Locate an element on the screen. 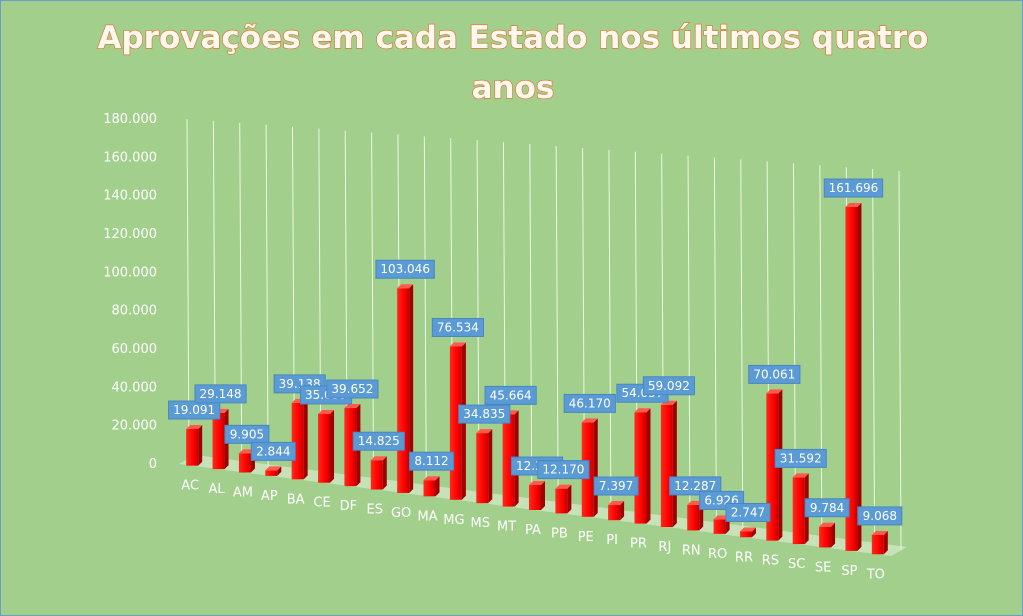 The width and height of the screenshot is (1023, 616). bar-PI is located at coordinates (616, 511).